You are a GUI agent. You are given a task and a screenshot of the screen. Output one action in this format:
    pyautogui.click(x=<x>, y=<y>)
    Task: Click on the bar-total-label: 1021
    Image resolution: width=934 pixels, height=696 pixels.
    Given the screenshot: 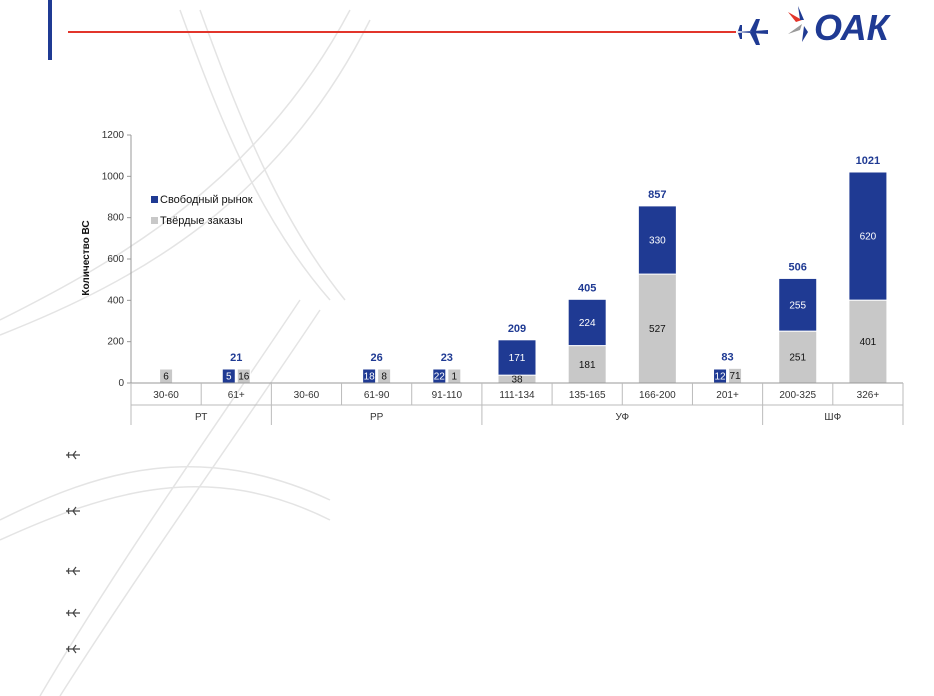 What is the action you would take?
    pyautogui.click(x=868, y=161)
    